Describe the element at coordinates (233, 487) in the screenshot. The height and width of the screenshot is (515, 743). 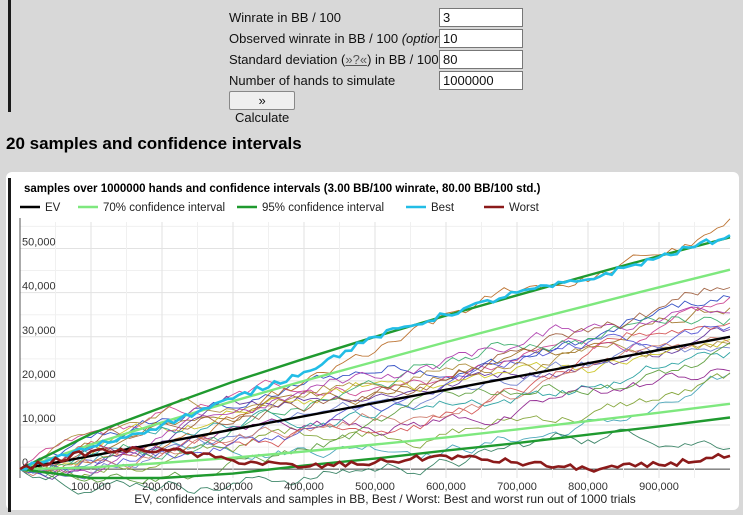
I see `x-tick-label: 300,000` at that location.